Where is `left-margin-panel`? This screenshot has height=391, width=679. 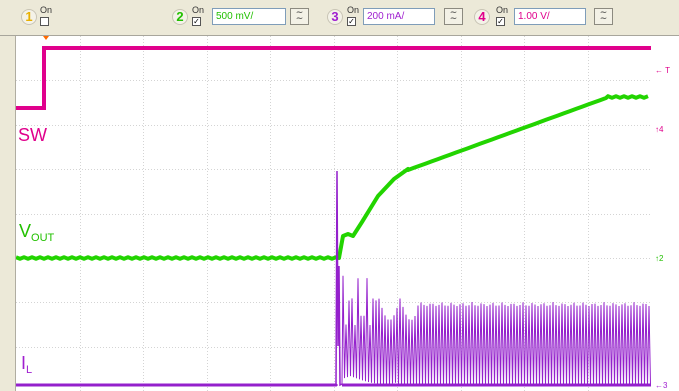
left-margin-panel is located at coordinates (8, 213).